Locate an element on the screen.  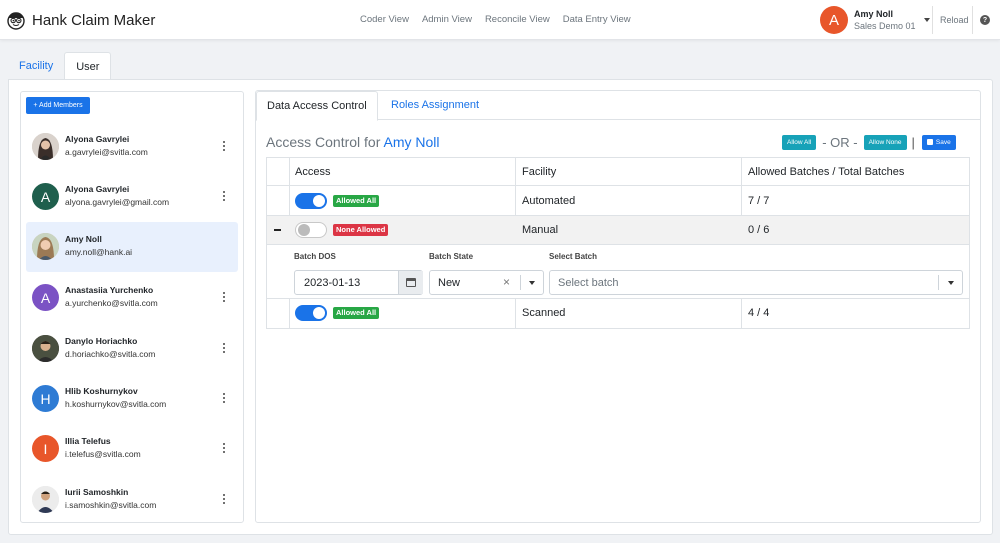
member-email: alyona.gavrylei@gmail.com is located at coordinates (117, 202).